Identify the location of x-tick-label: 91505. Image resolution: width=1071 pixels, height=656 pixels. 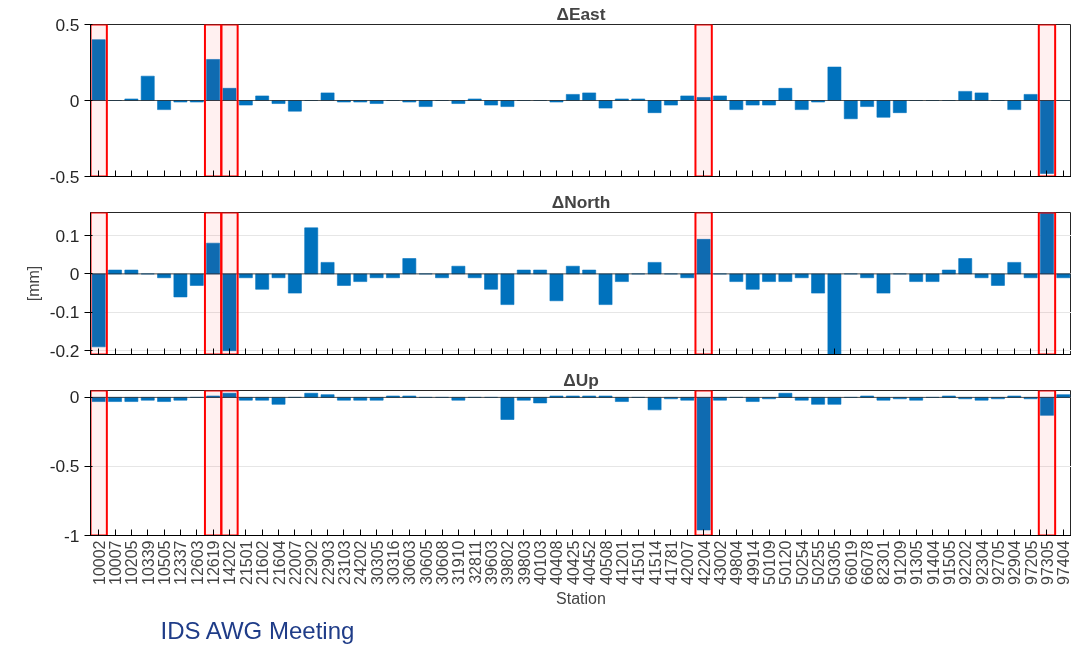
(949, 562).